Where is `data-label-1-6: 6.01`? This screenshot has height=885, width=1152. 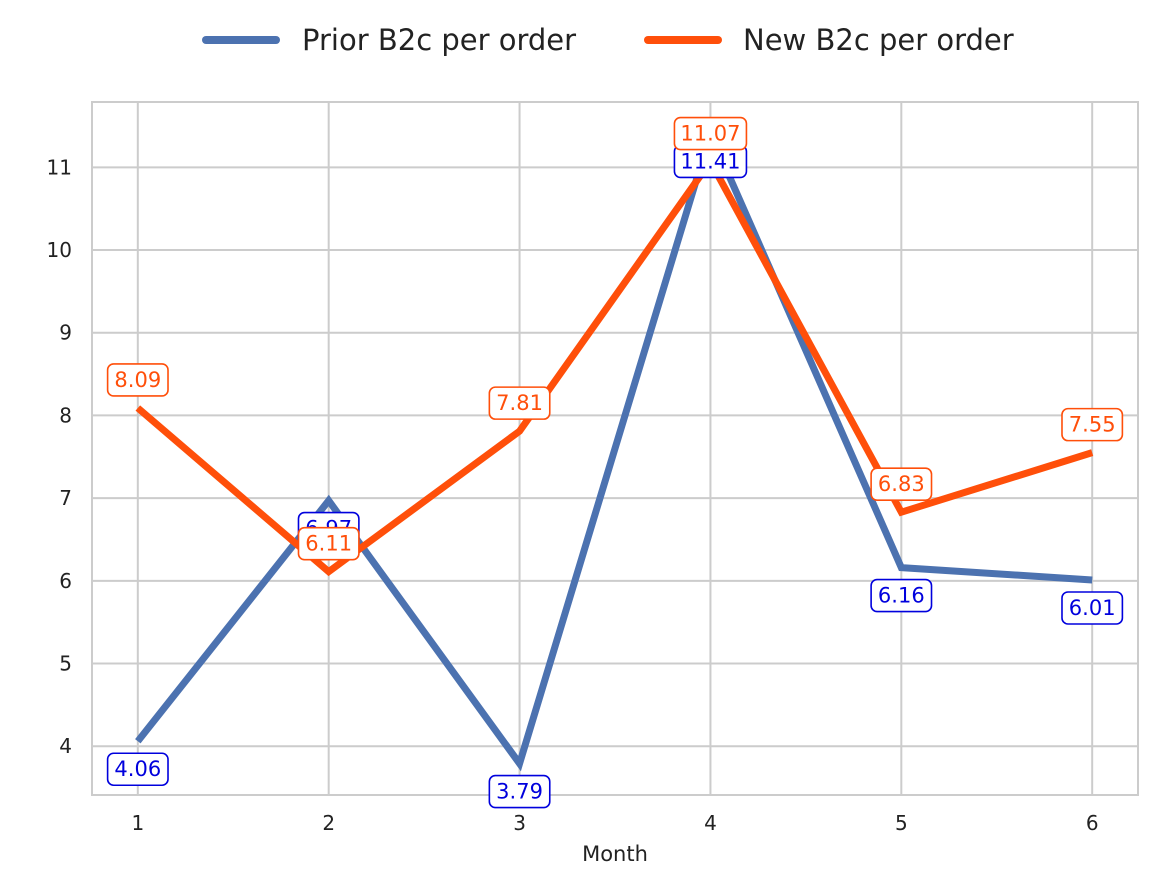 data-label-1-6: 6.01 is located at coordinates (1092, 608).